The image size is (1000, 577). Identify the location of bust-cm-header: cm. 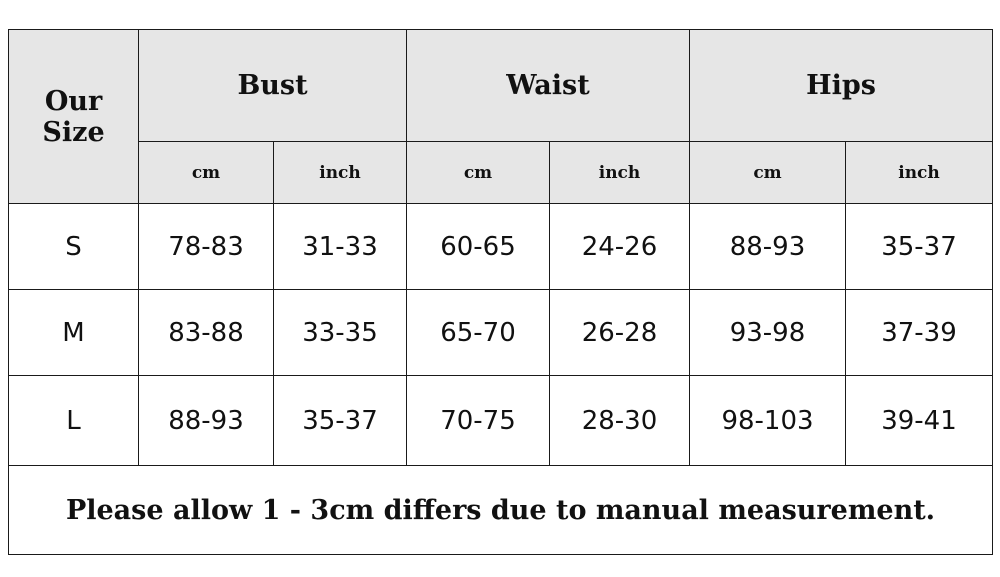
(206, 172).